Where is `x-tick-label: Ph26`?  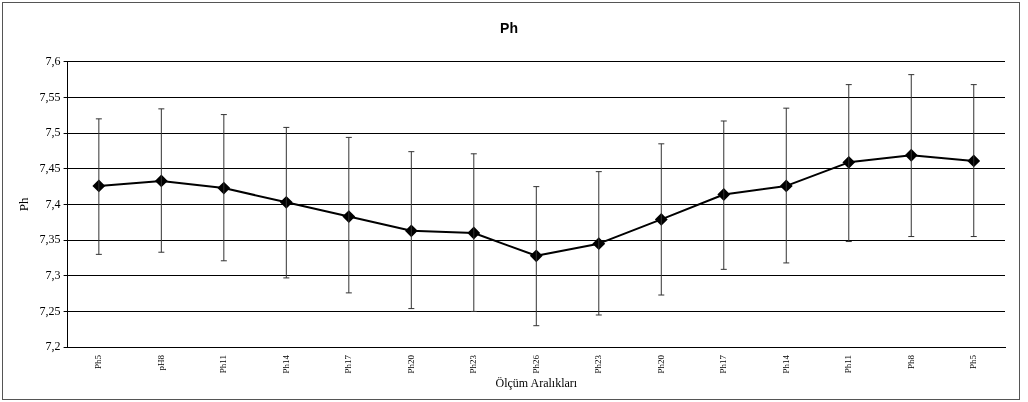
x-tick-label: Ph26 is located at coordinates (535, 364).